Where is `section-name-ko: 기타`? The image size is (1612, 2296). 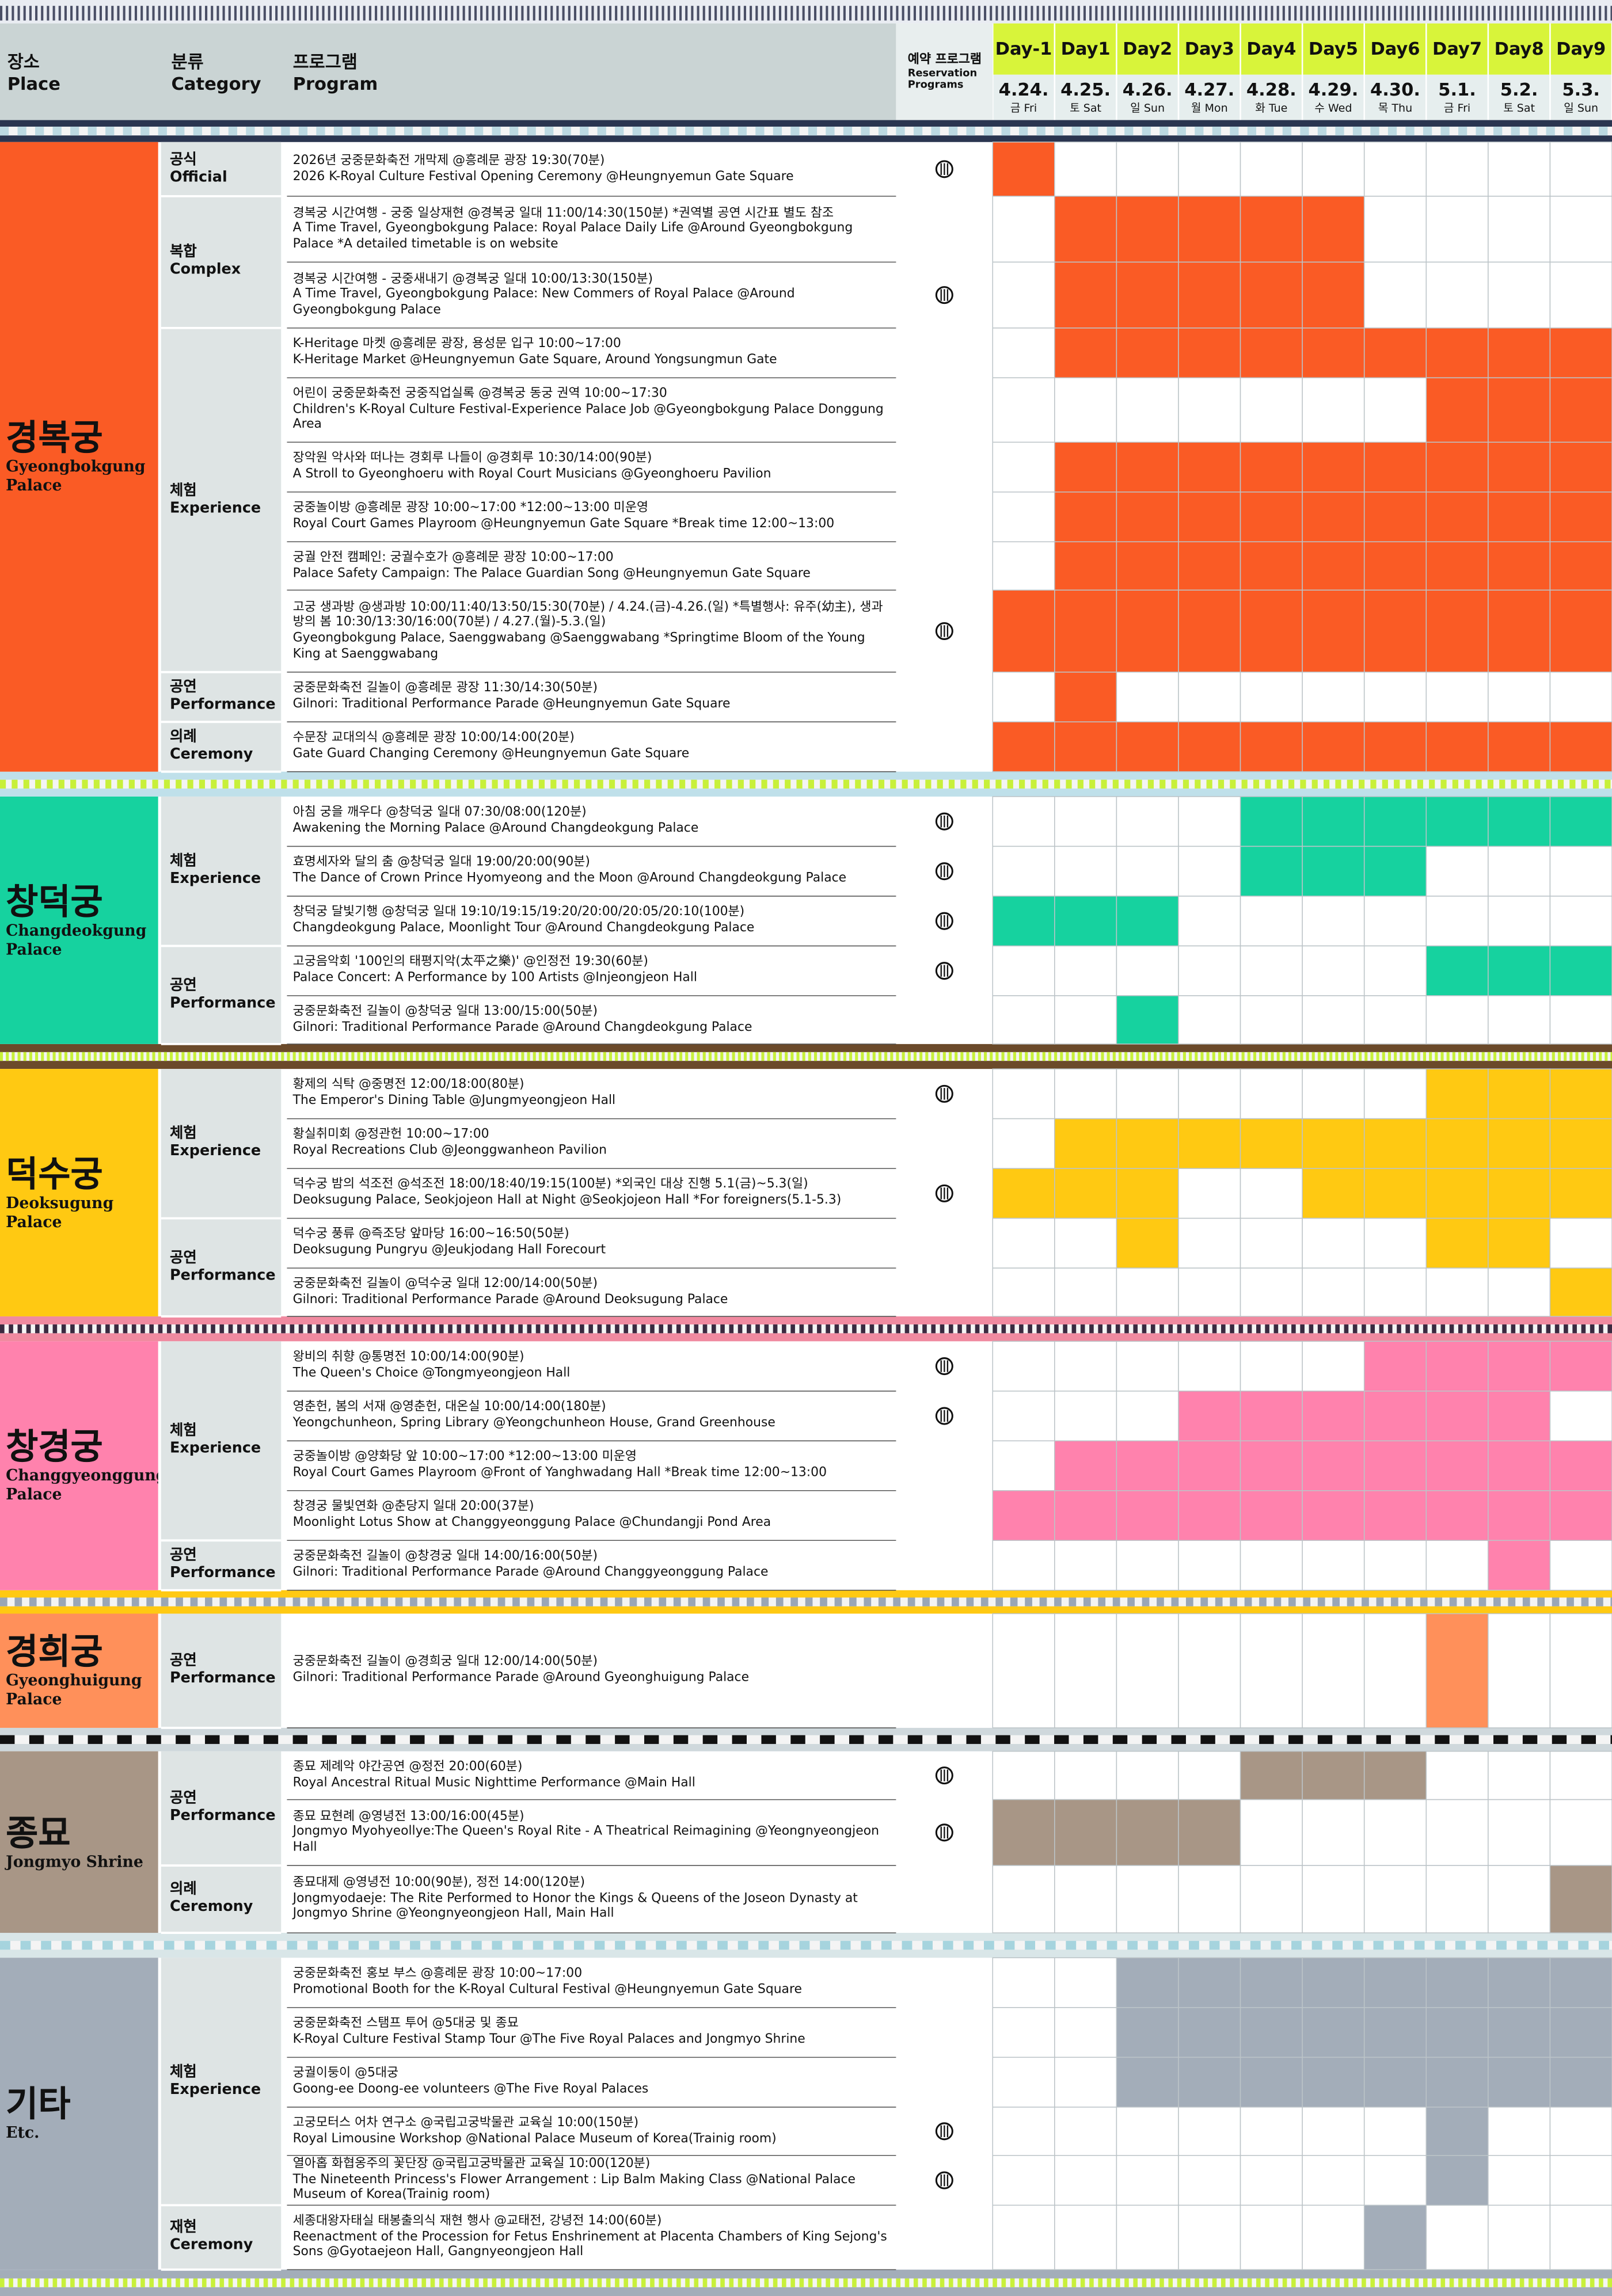
section-name-ko: 기타 is located at coordinates (39, 2103).